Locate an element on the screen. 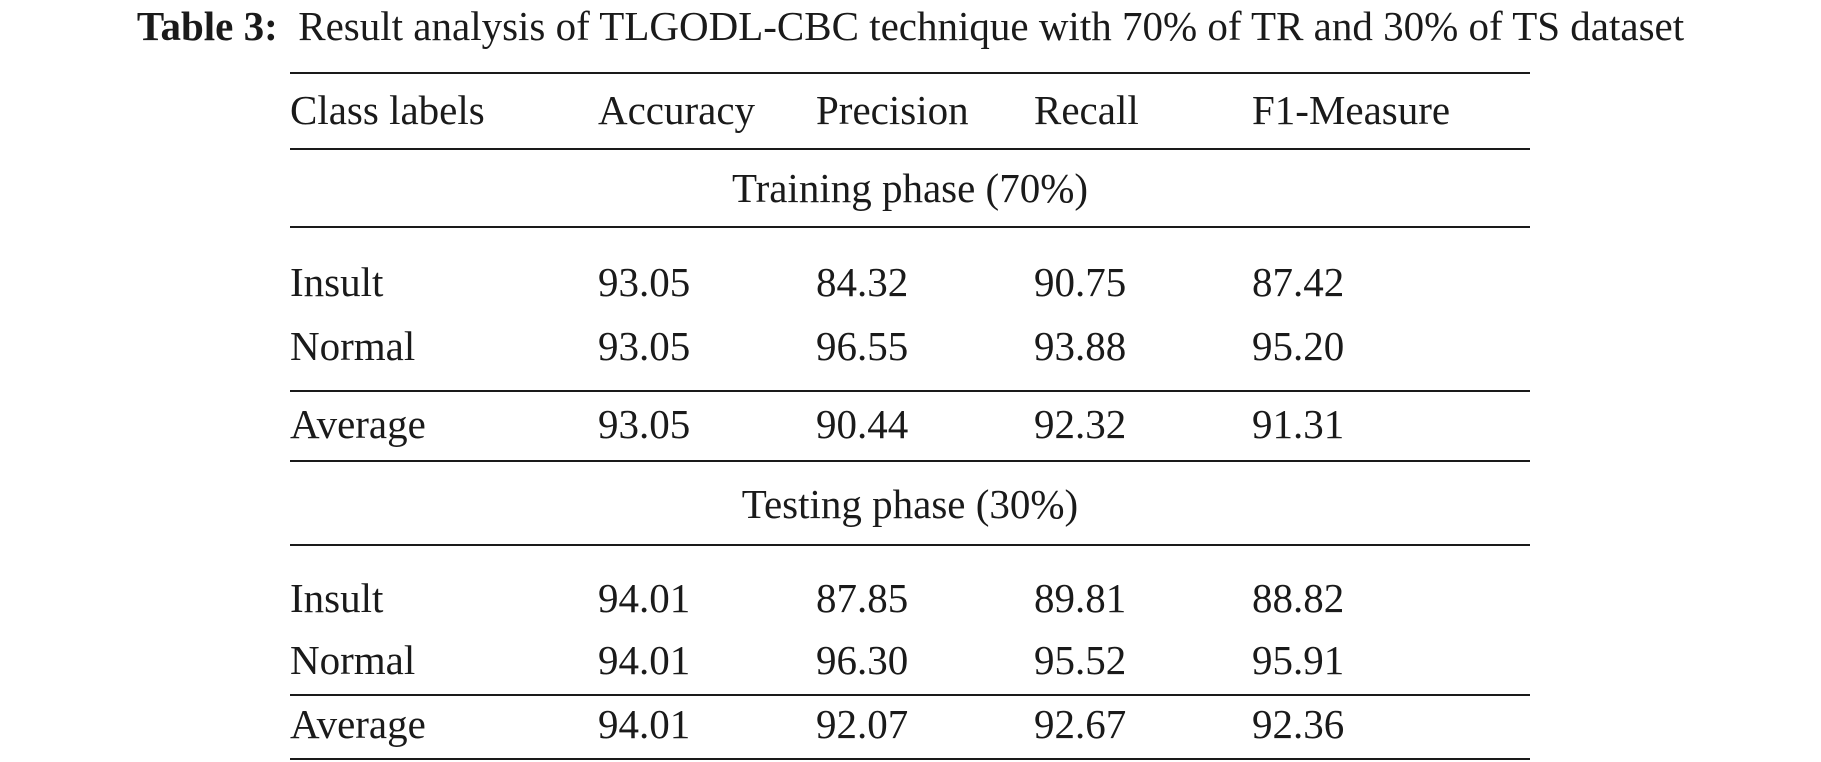 The height and width of the screenshot is (762, 1821). f1-measure-value: 92.36 is located at coordinates (1298, 724).